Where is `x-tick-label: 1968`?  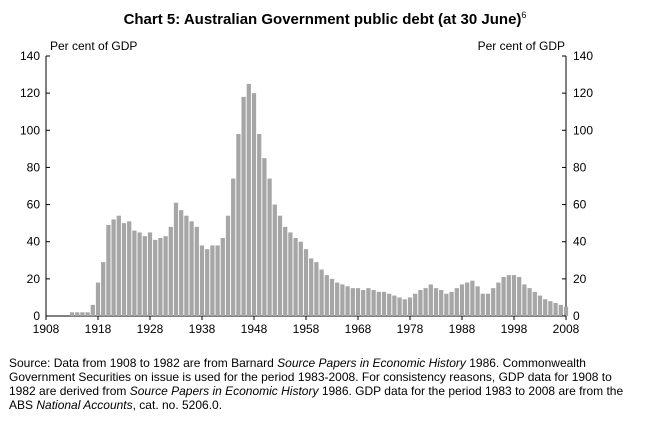 x-tick-label: 1968 is located at coordinates (358, 329).